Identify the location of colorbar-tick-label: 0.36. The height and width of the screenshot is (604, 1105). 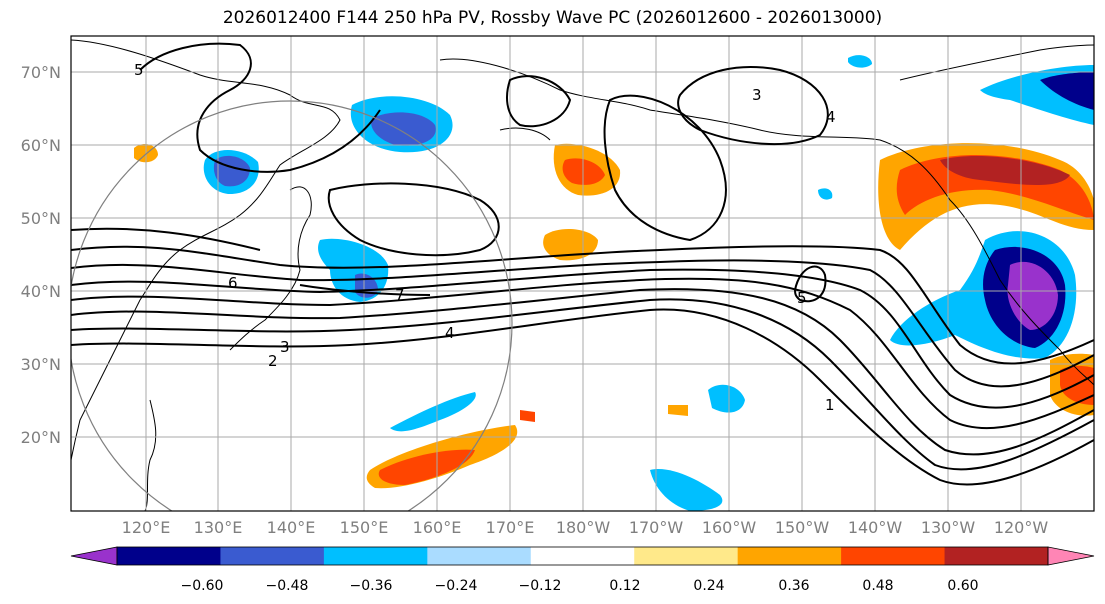
(793, 586).